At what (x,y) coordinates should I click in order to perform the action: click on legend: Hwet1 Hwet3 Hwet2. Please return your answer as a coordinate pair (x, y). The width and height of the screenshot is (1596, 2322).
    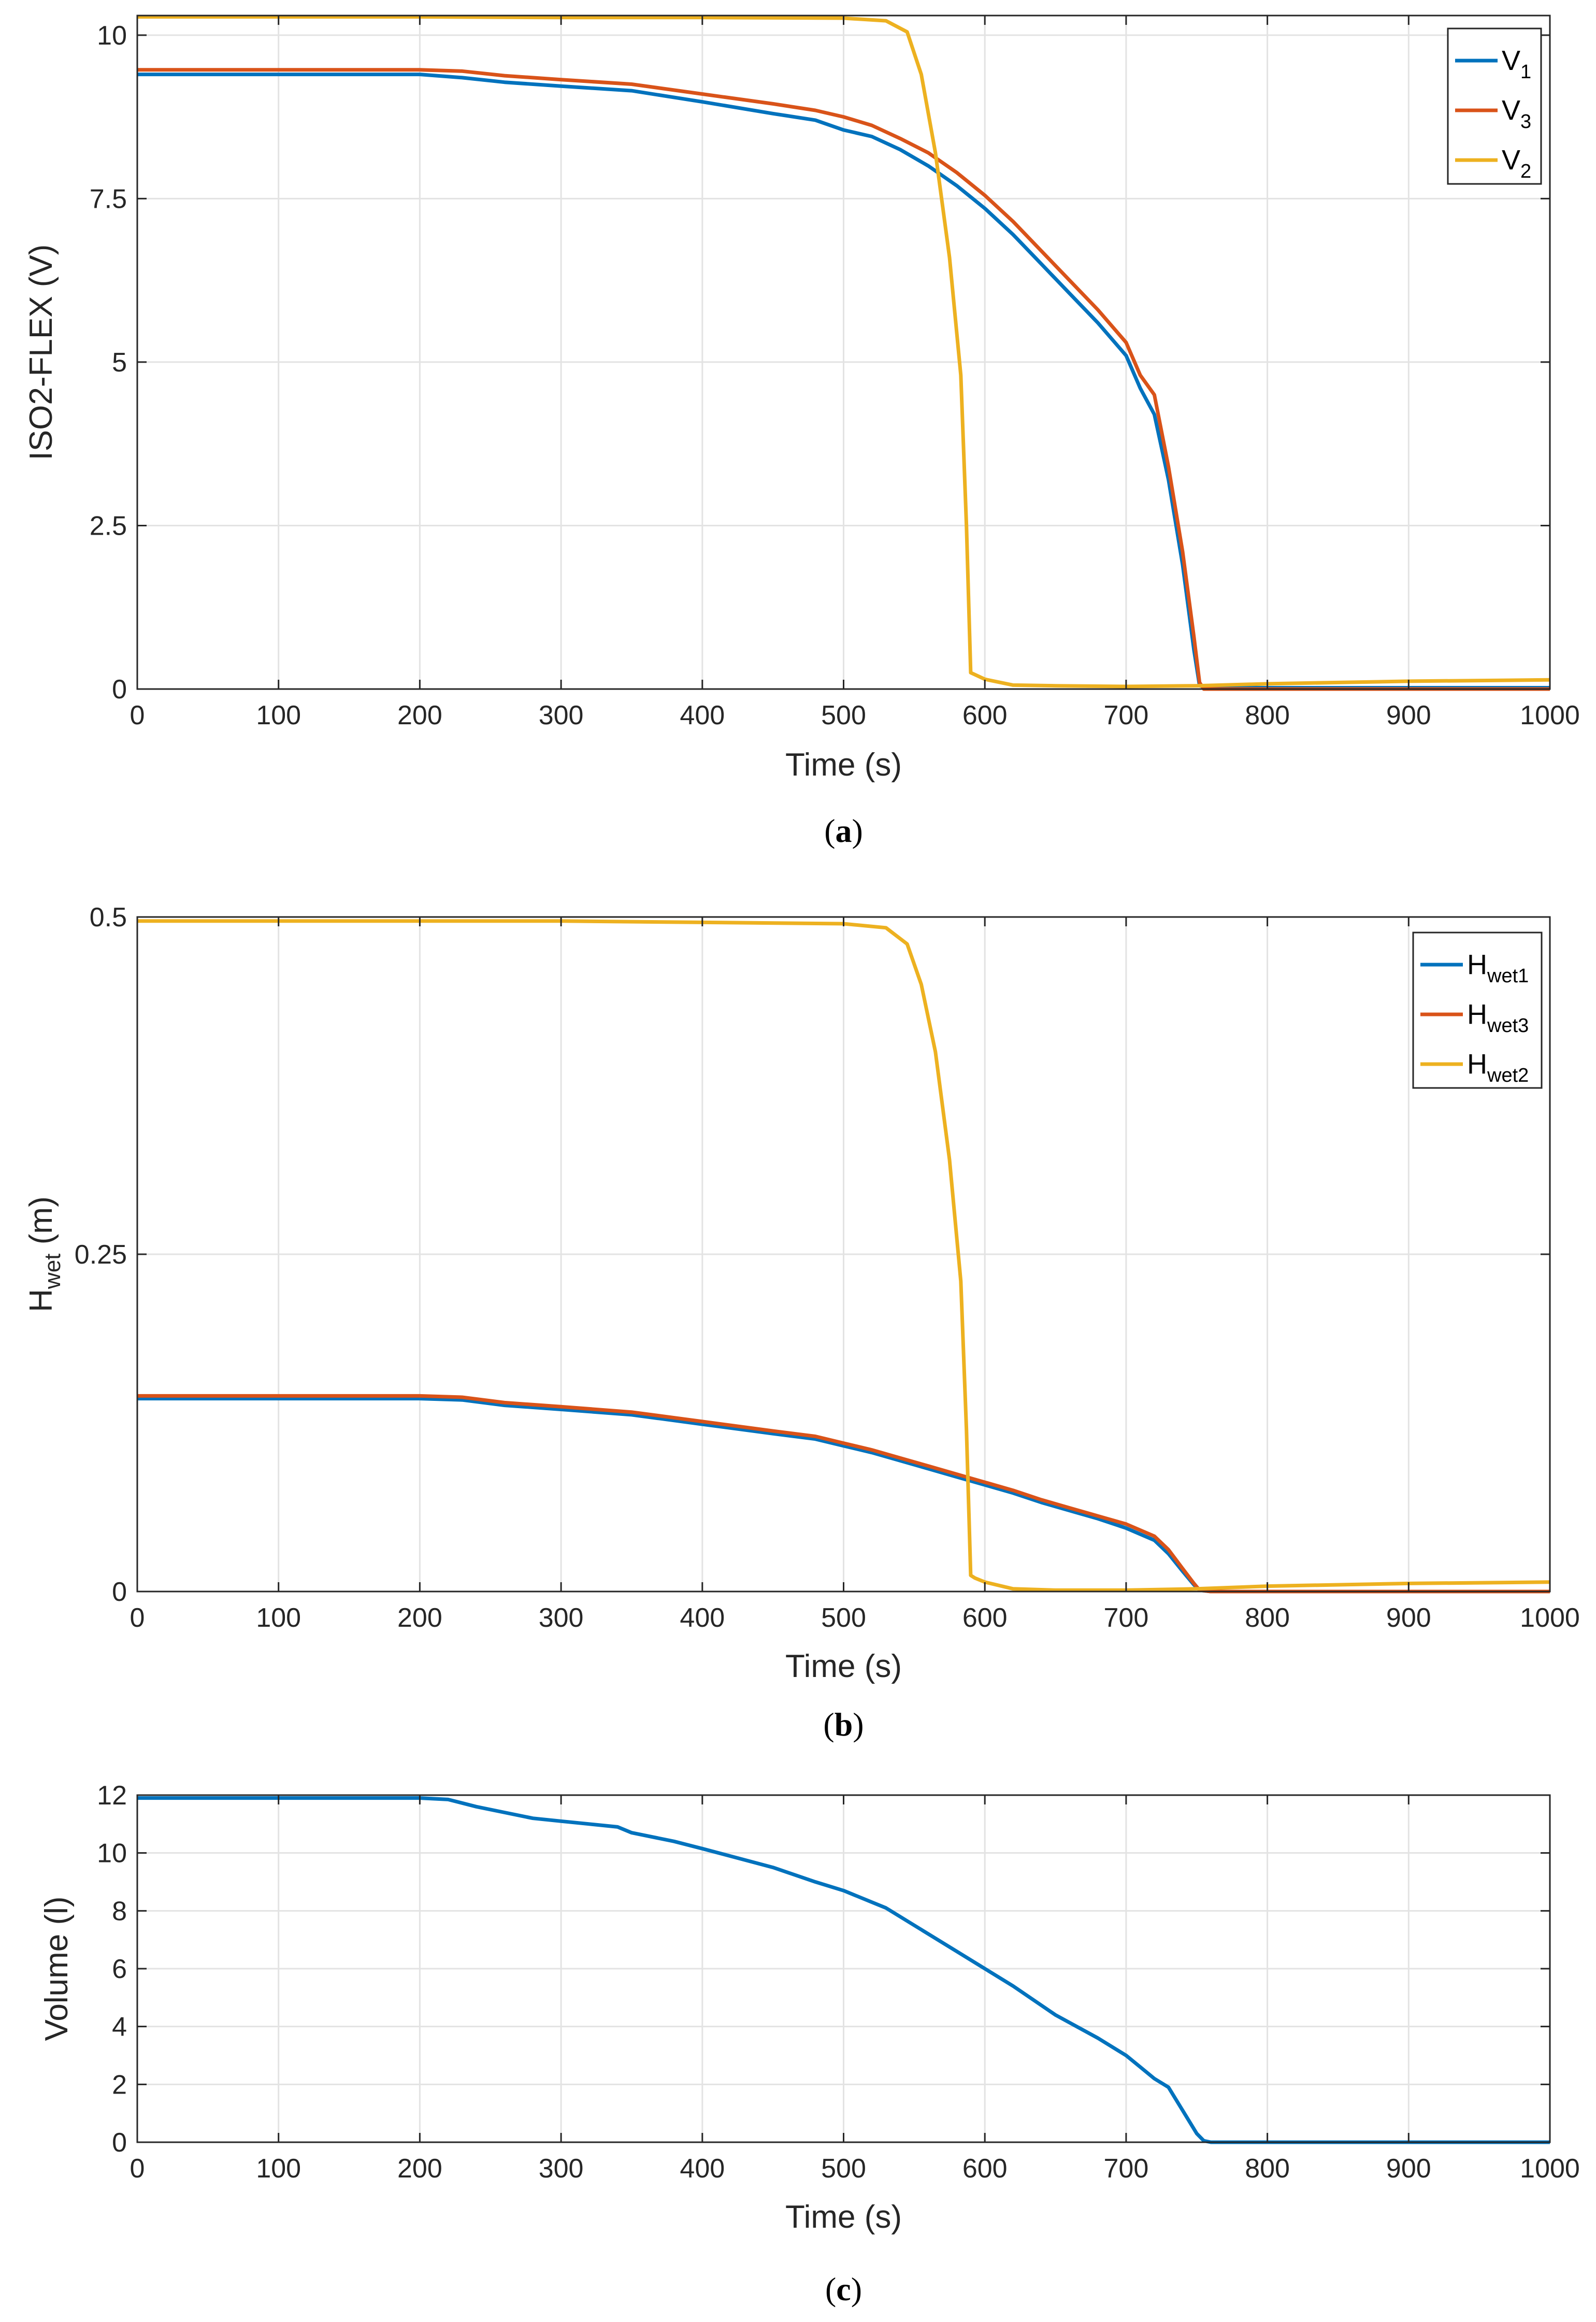
    Looking at the image, I should click on (1477, 1010).